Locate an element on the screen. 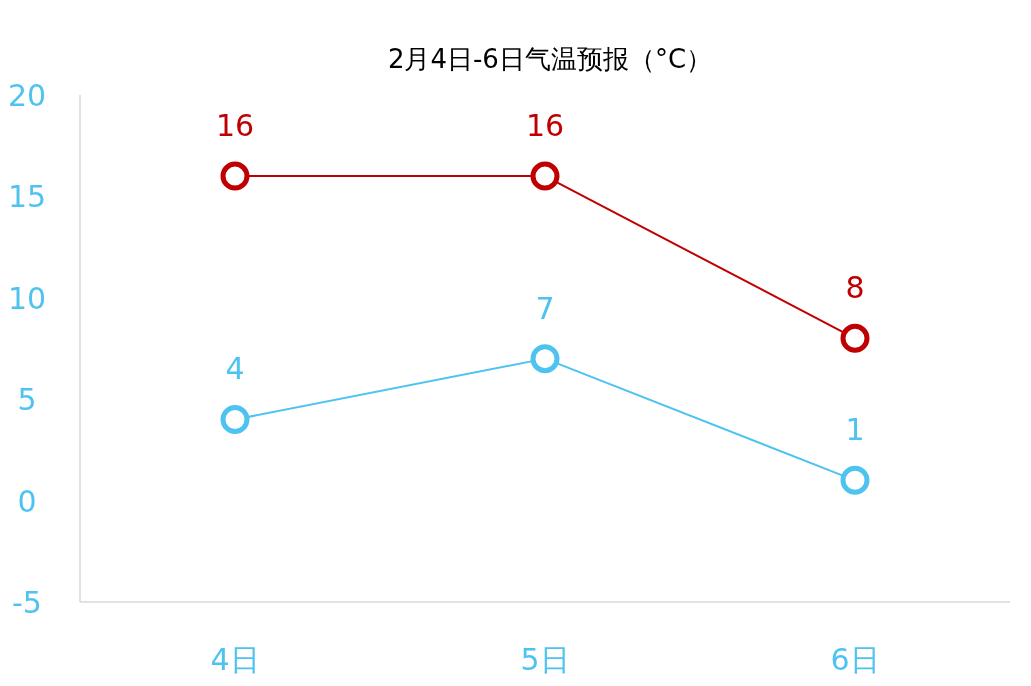 This screenshot has height=686, width=1031. x-tick-label: 4日 is located at coordinates (235, 659).